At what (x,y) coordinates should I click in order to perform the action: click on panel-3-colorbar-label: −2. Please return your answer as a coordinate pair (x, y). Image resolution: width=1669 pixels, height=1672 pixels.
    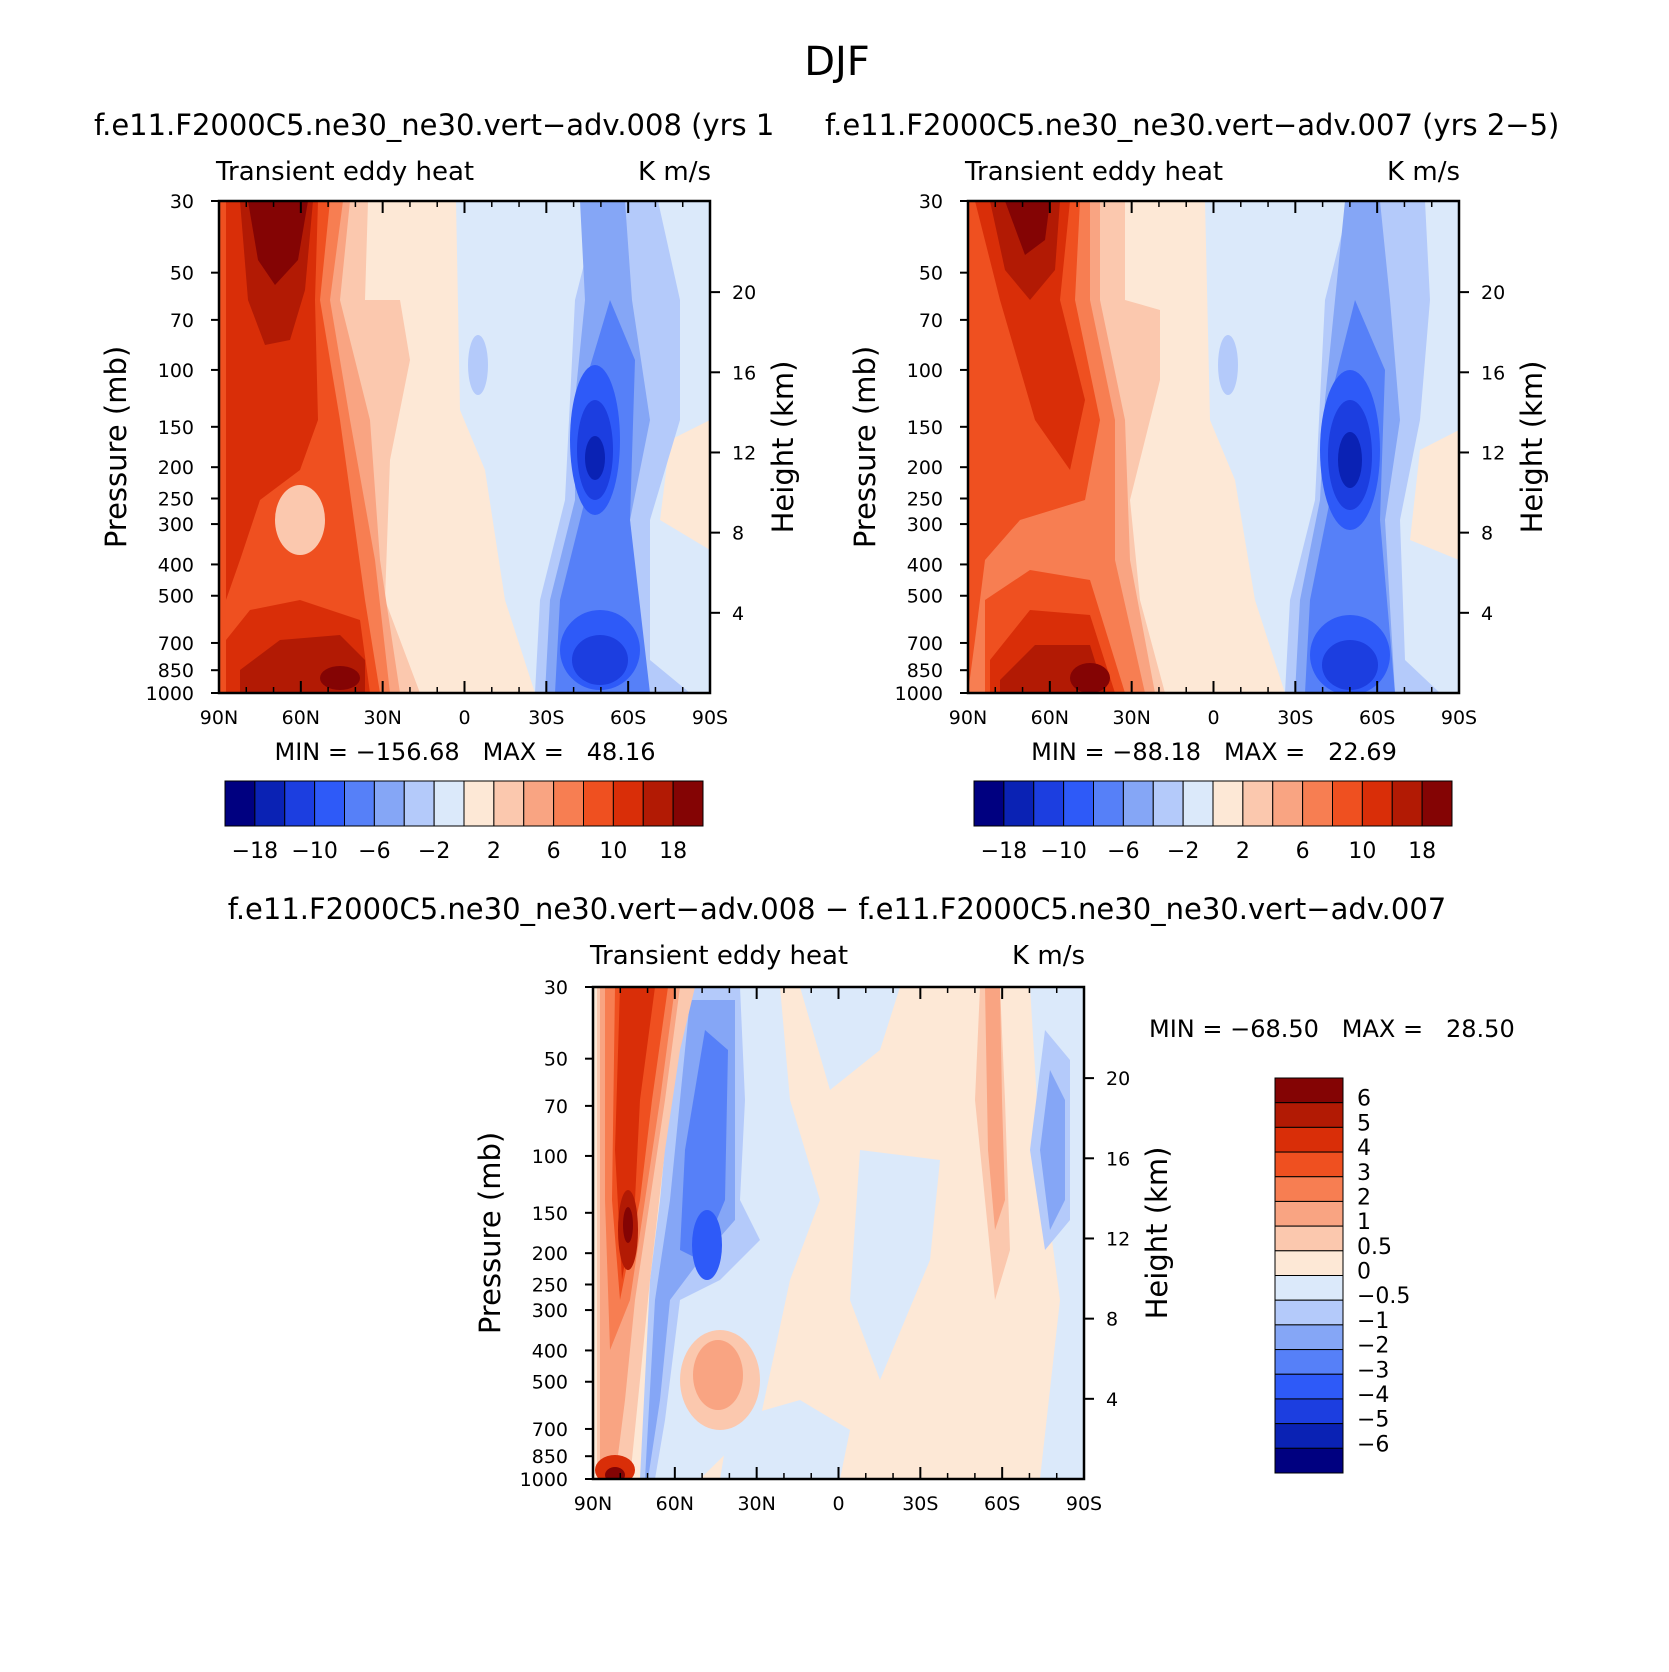
    Looking at the image, I should click on (1373, 1346).